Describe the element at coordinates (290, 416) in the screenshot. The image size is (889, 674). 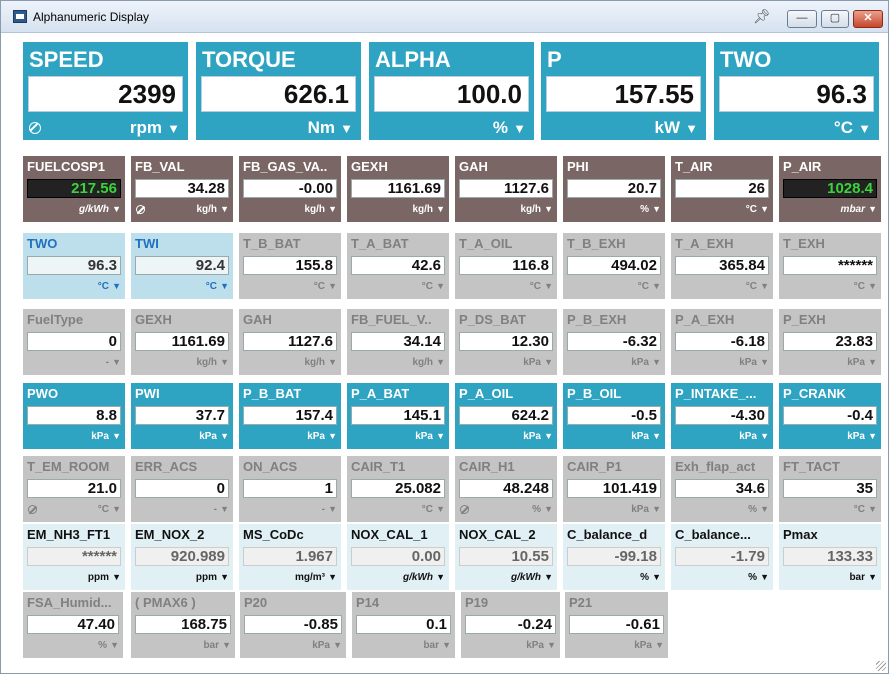
I see `tile-p-b-bat: P_B_BAT 157.4 kPa ▼` at that location.